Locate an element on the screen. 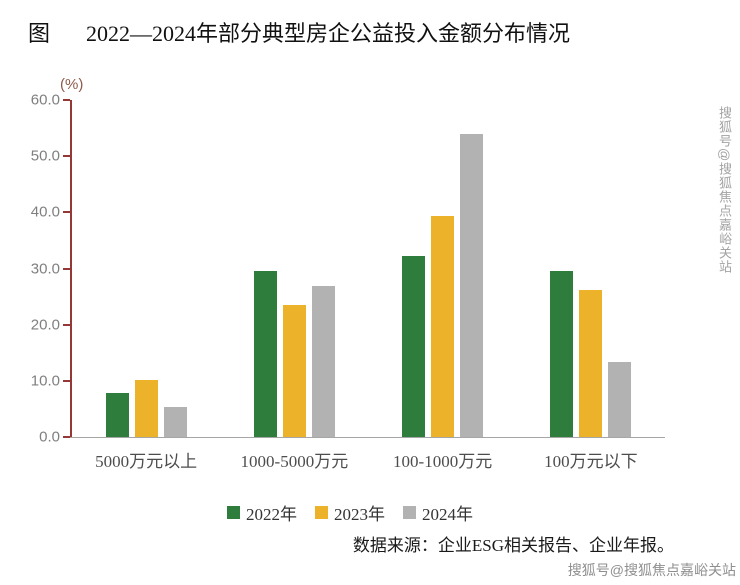  chart-title: 图 2022—2024年部分典型房企公益投入金额分布情况 is located at coordinates (299, 32).